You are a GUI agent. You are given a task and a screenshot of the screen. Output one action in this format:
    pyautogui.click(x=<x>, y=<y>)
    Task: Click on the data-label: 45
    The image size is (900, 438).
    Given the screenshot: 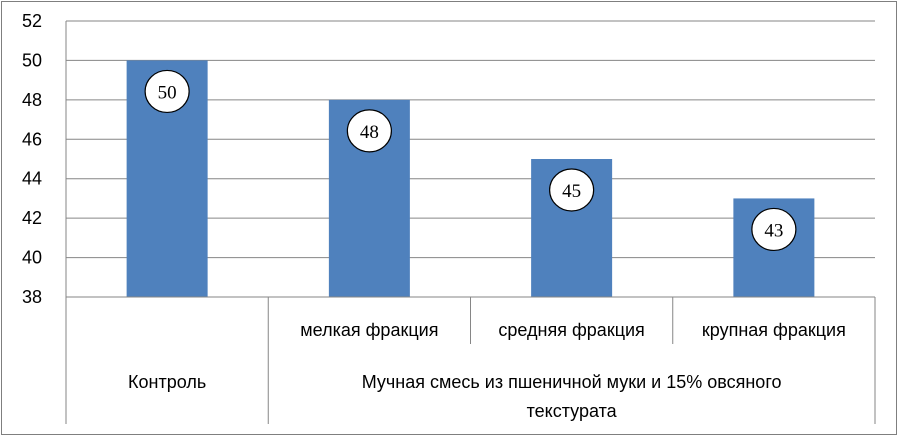 What is the action you would take?
    pyautogui.click(x=571, y=191)
    